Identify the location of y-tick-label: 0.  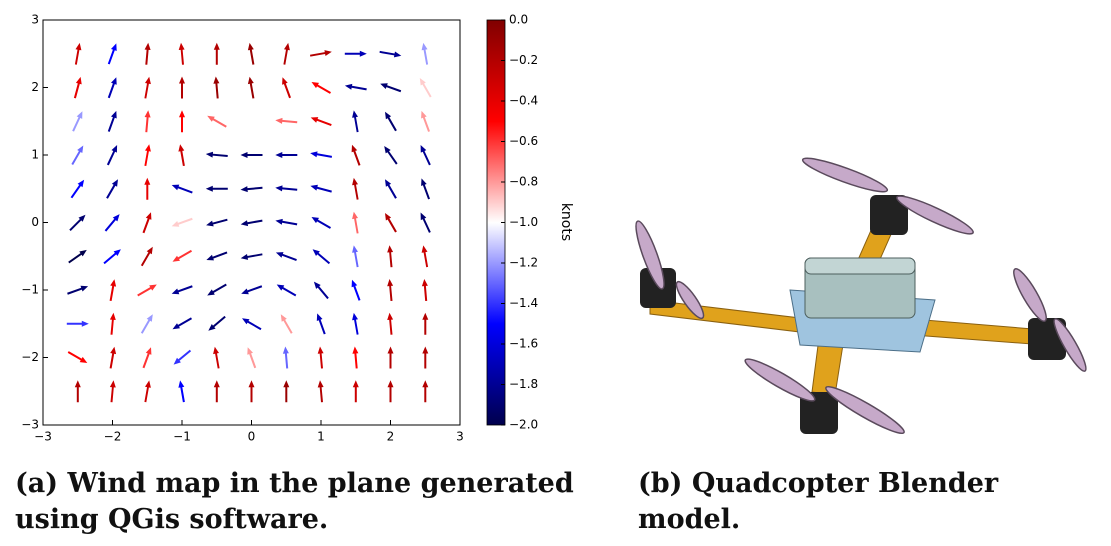
(35, 222).